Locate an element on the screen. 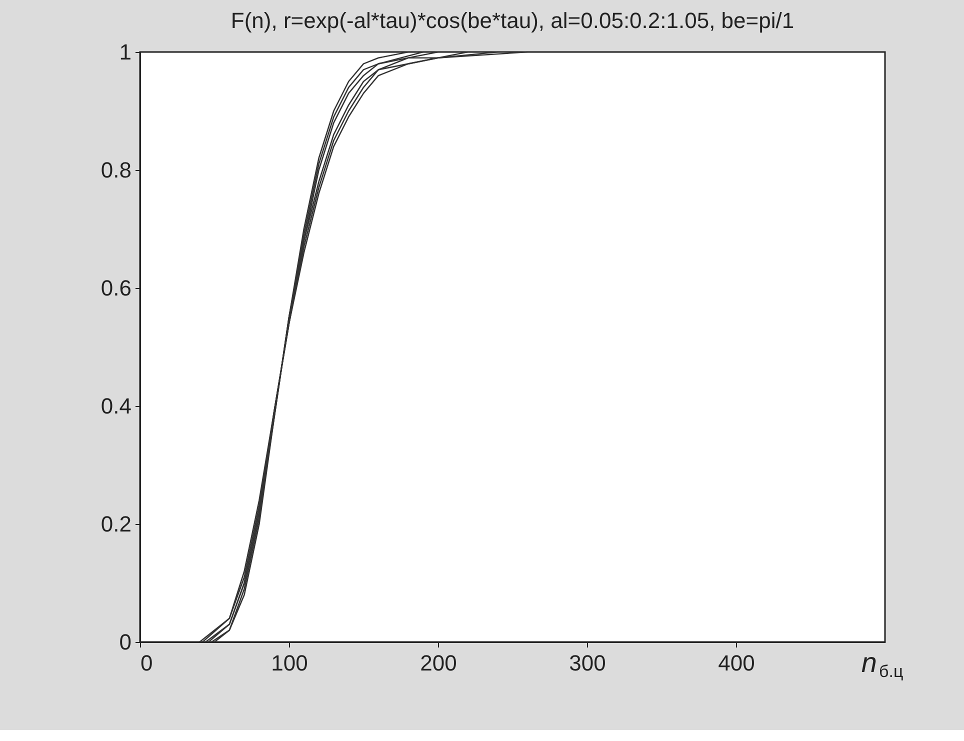  x-tick-label: 0 is located at coordinates (146, 663).